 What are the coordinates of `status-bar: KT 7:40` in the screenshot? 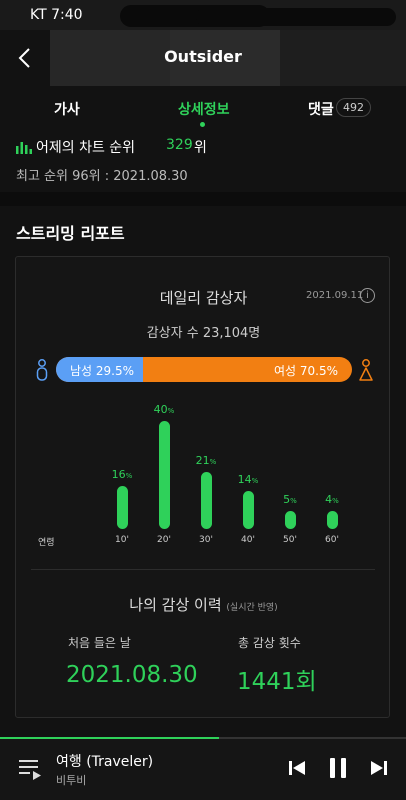 It's located at (203, 15).